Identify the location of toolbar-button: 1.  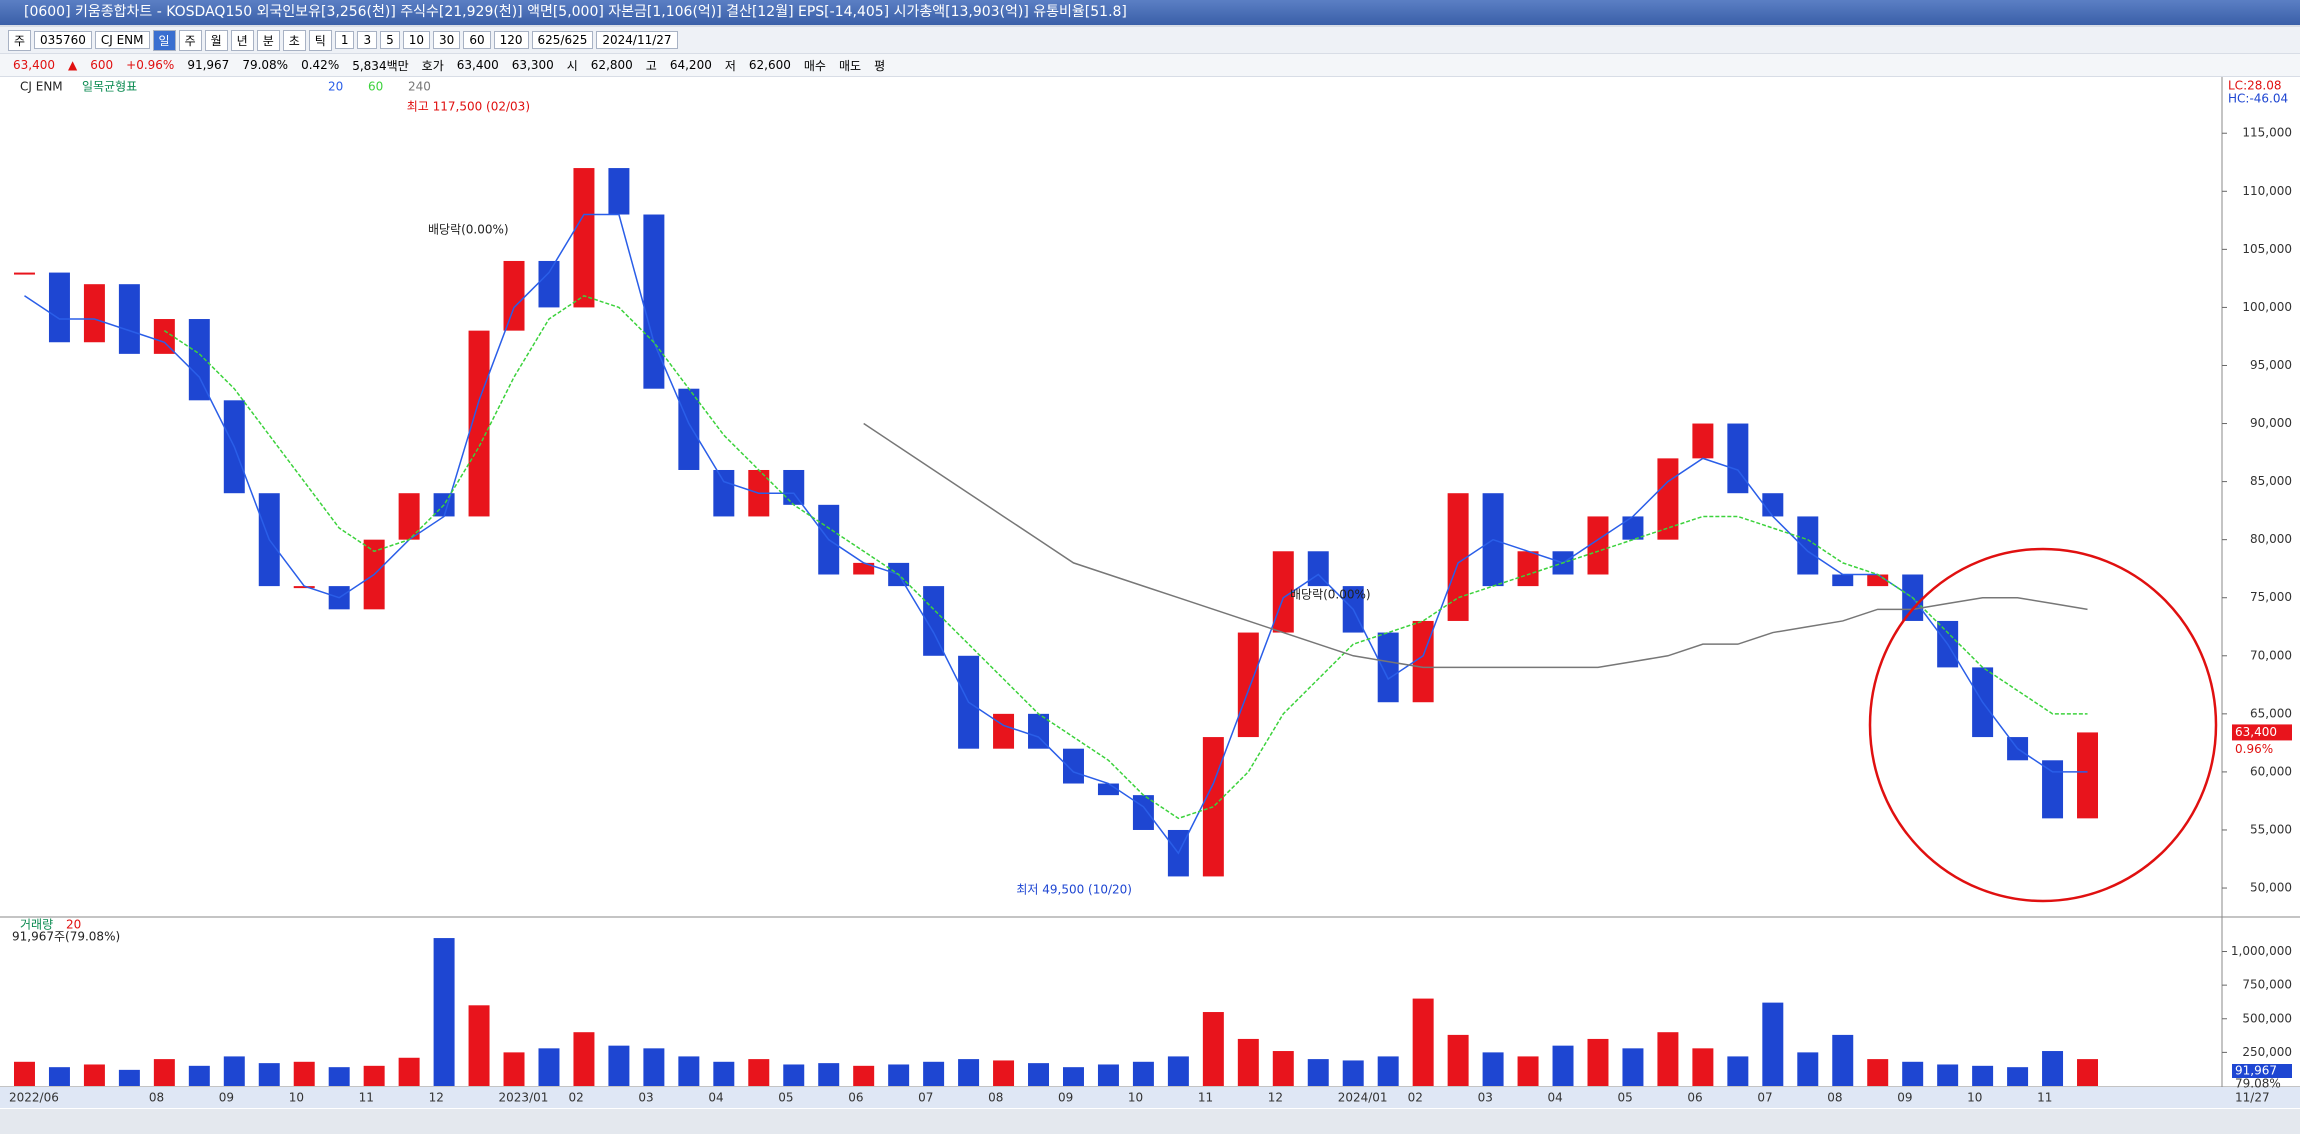
(344, 40).